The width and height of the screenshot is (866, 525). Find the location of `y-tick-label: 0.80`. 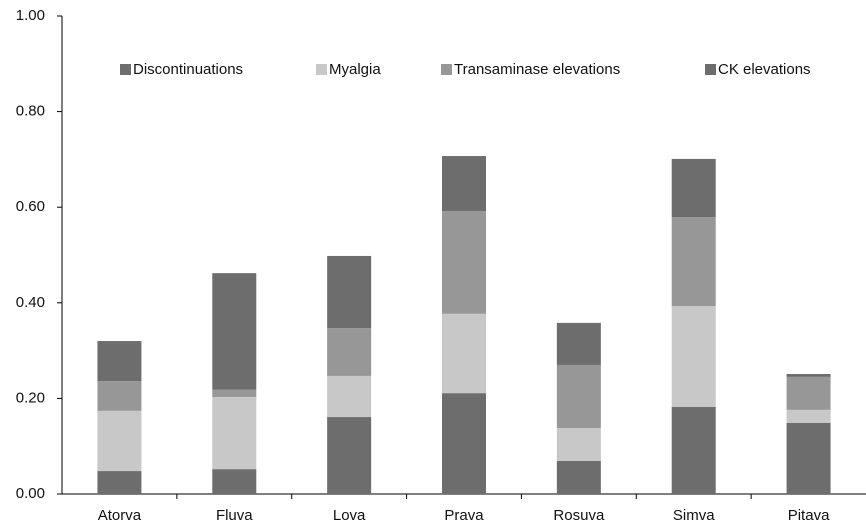

y-tick-label: 0.80 is located at coordinates (30, 111).